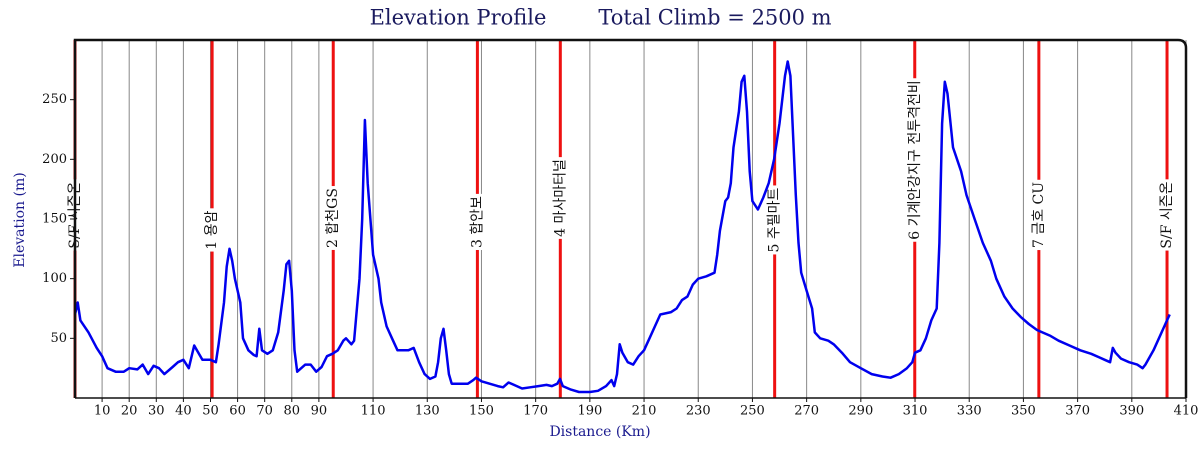 This screenshot has height=450, width=1200. I want to click on x-tick-label: 60, so click(237, 411).